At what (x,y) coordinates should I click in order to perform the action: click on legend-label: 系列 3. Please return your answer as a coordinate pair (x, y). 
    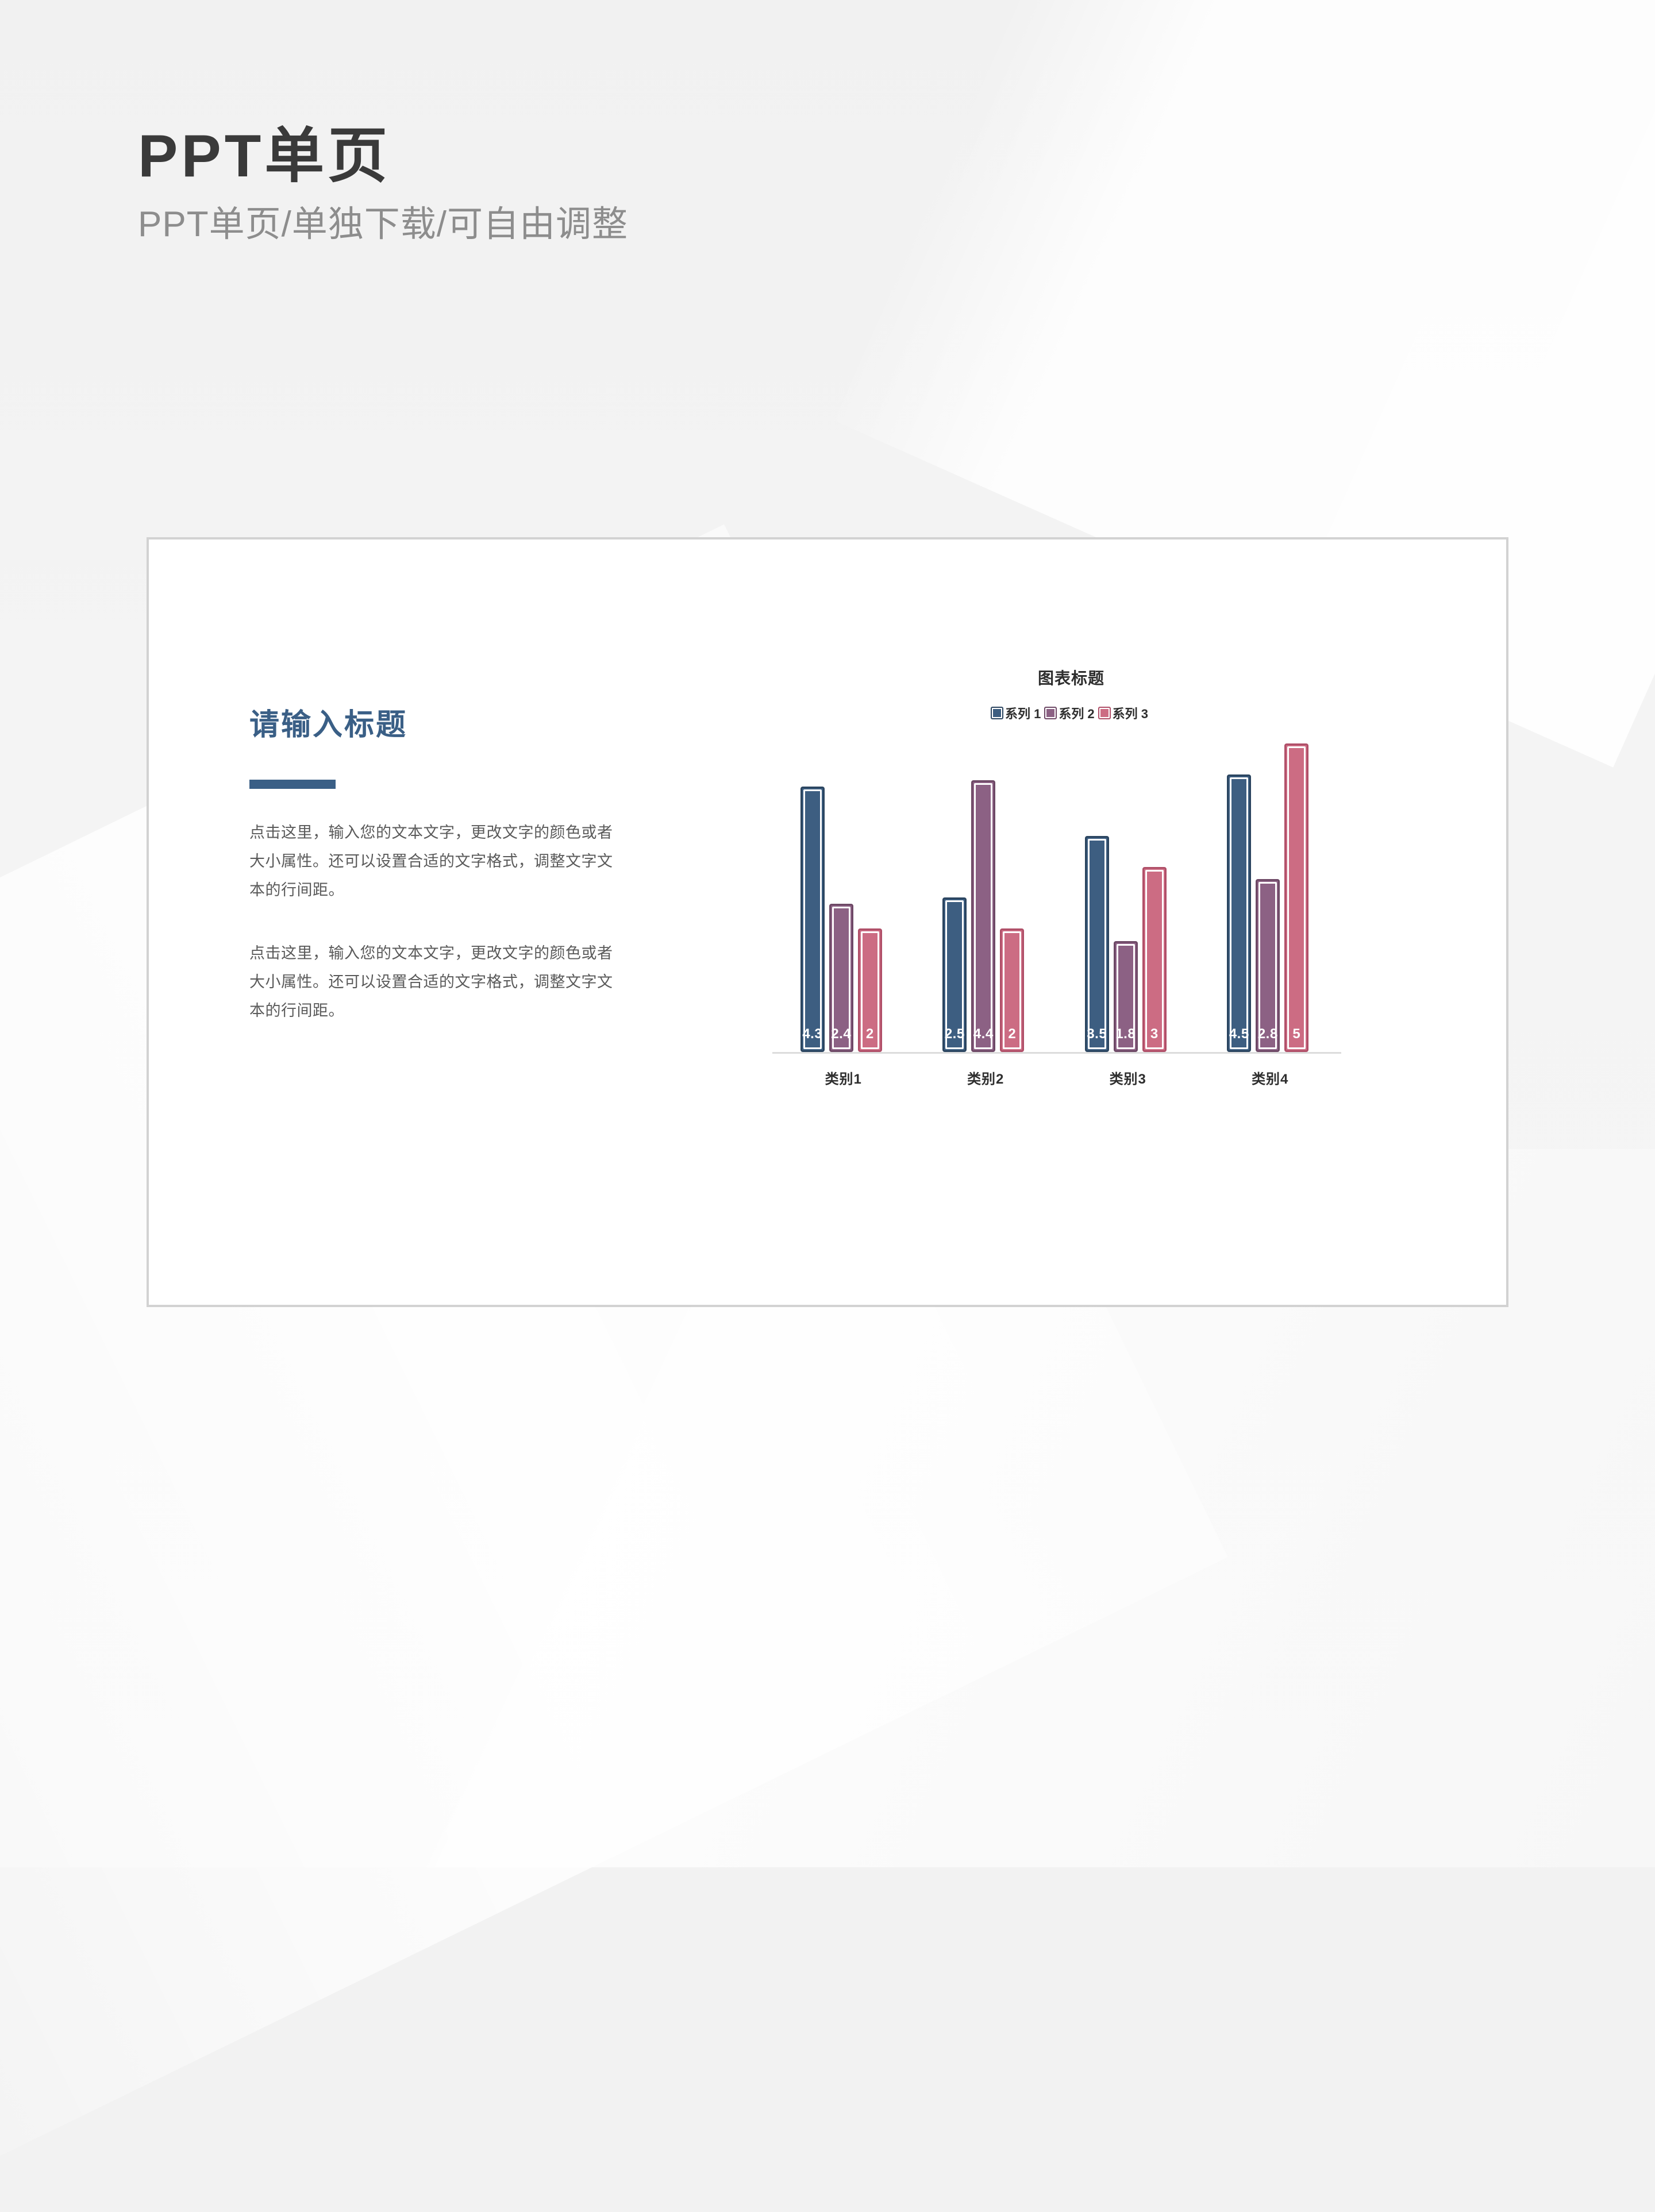
    Looking at the image, I should click on (1130, 714).